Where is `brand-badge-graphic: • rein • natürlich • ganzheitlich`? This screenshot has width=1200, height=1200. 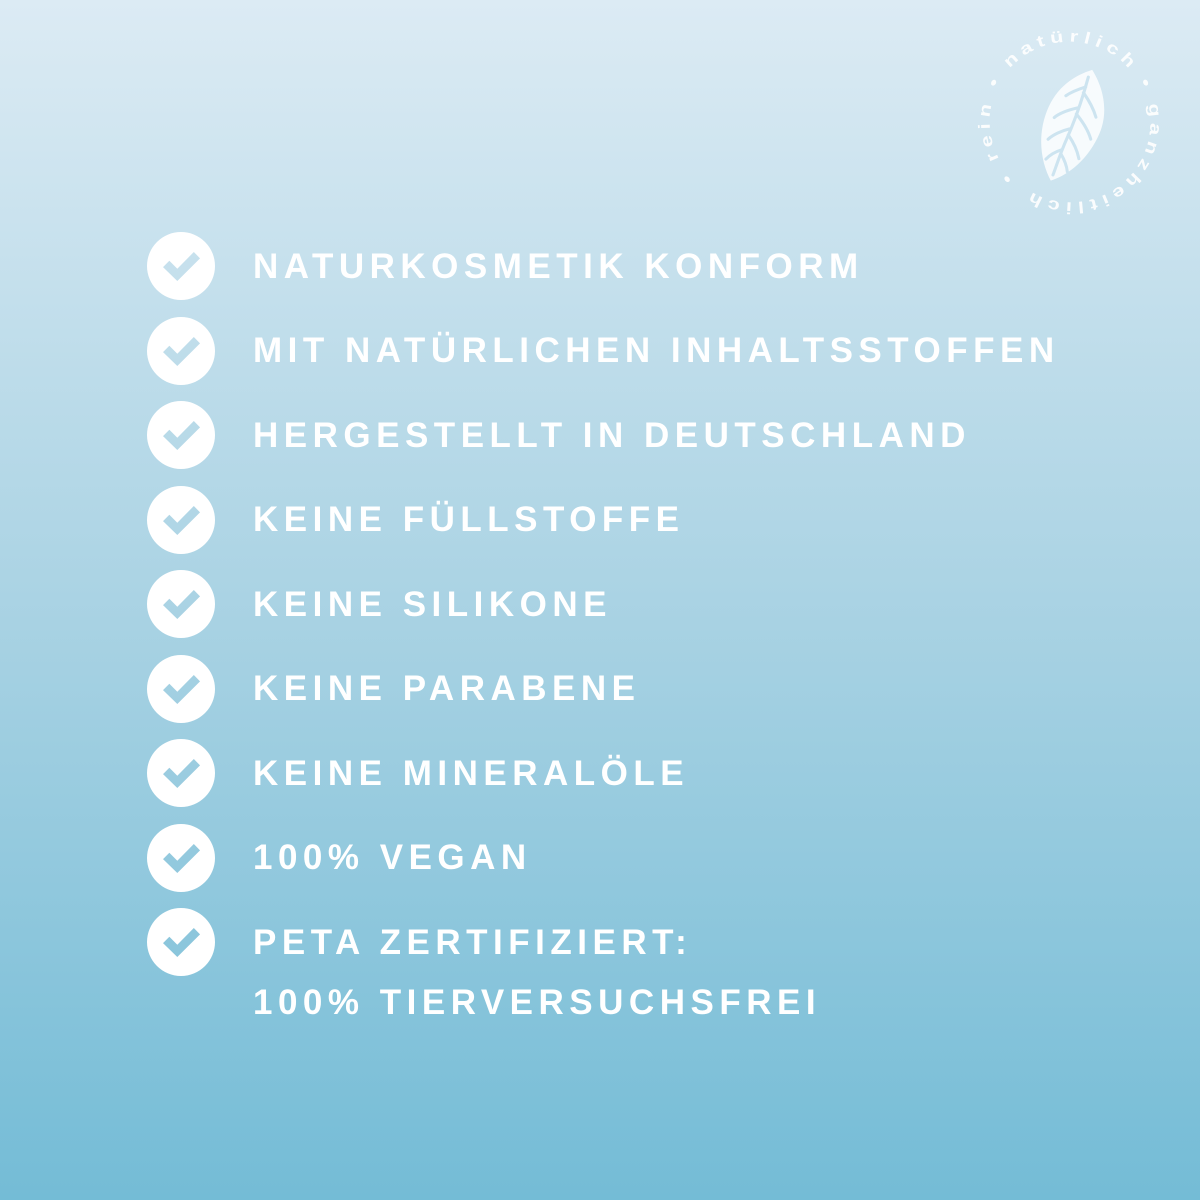 brand-badge-graphic: • rein • natürlich • ganzheitlich is located at coordinates (1067, 121).